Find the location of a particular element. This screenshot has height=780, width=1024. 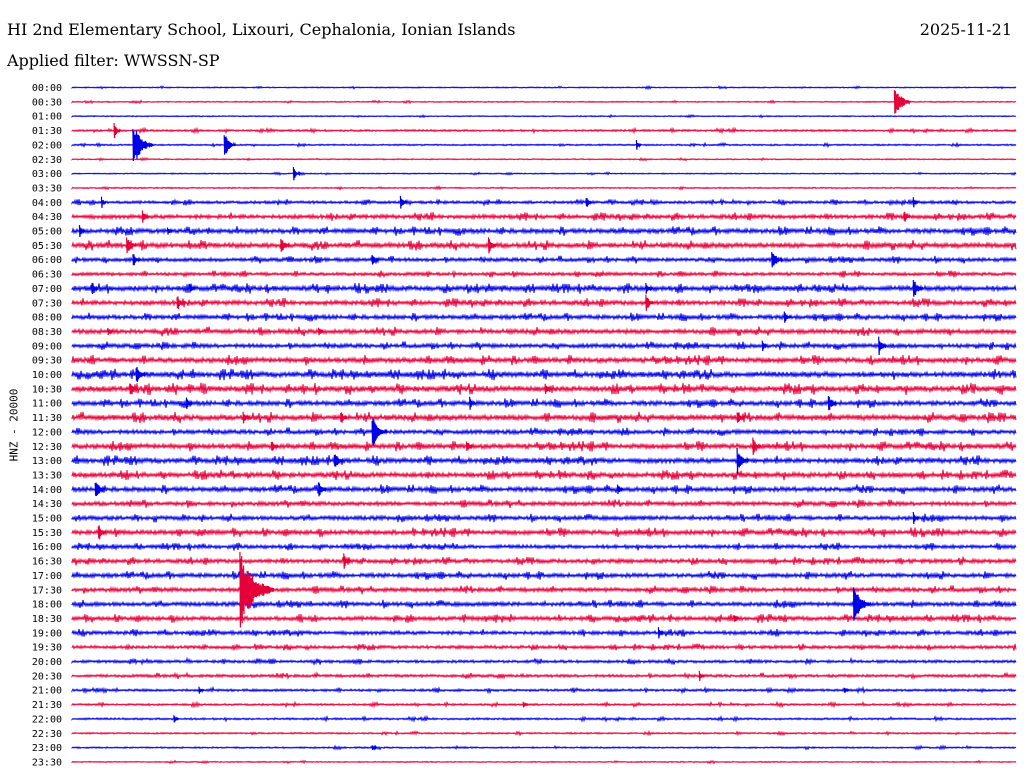

time-tick-label: 07:30 is located at coordinates (47, 303).